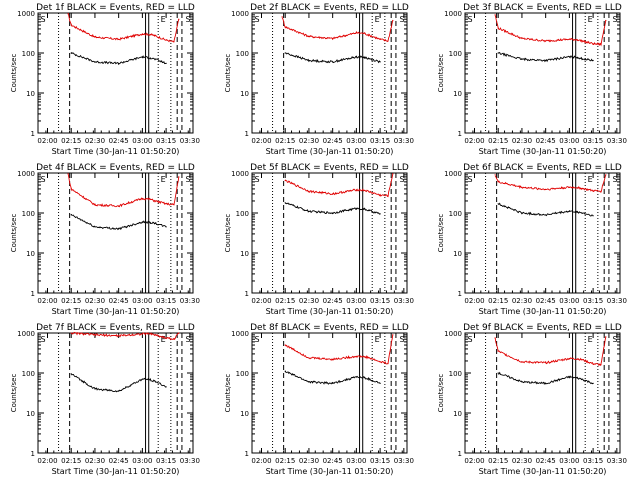 This screenshot has width=640, height=480. What do you see at coordinates (115, 168) in the screenshot?
I see `panel-title: Det 4f BLACK = Events, RED = LLD` at bounding box center [115, 168].